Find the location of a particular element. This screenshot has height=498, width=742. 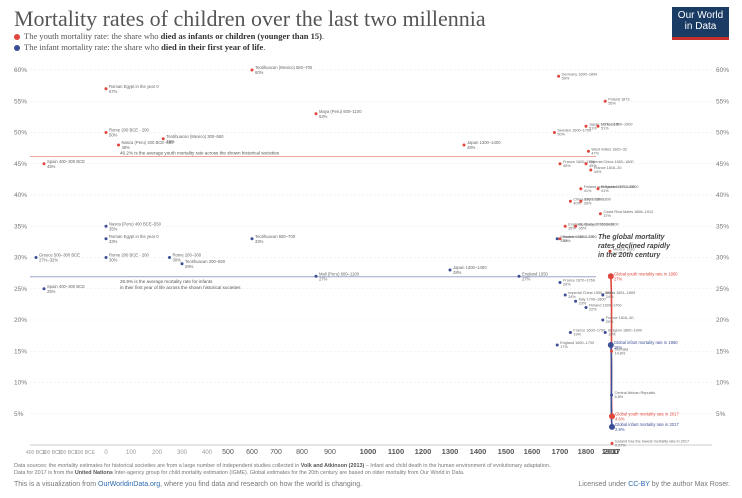

youth-point-value: 59% is located at coordinates (566, 78).